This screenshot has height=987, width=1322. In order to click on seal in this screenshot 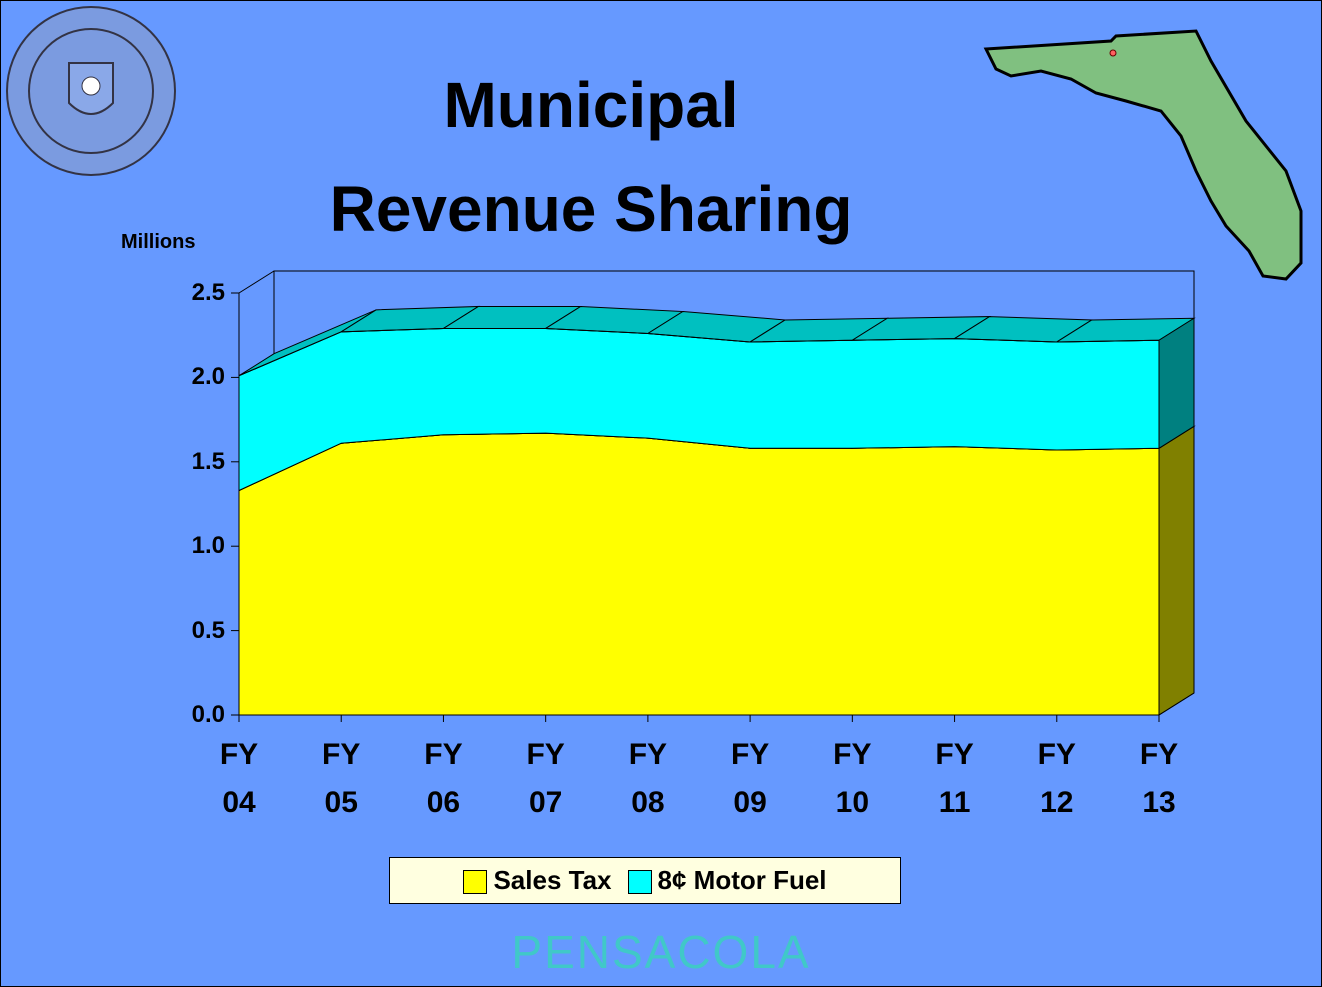, I will do `click(91, 91)`.